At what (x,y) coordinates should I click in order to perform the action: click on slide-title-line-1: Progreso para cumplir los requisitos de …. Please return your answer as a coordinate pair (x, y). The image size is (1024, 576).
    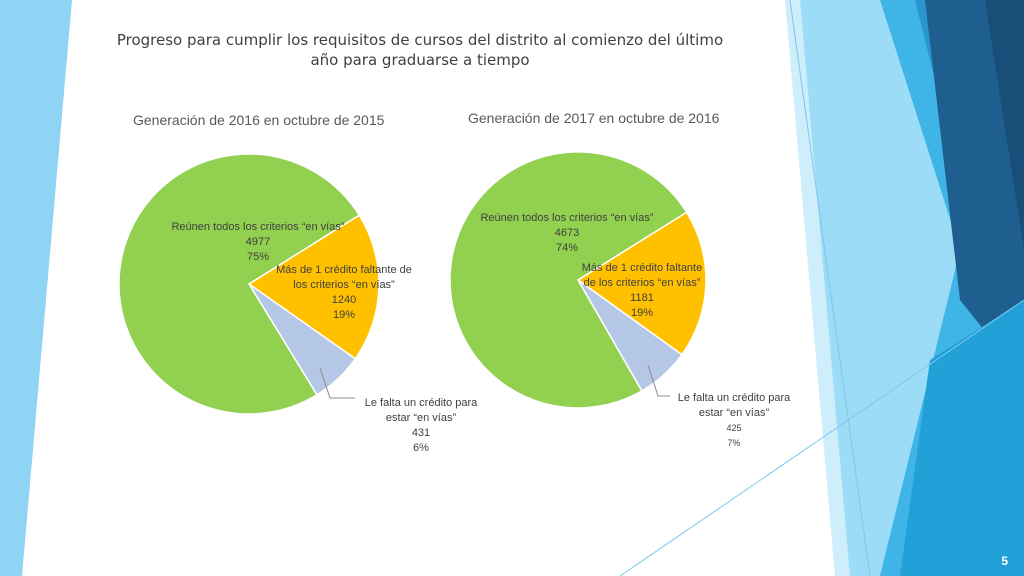
    Looking at the image, I should click on (420, 40).